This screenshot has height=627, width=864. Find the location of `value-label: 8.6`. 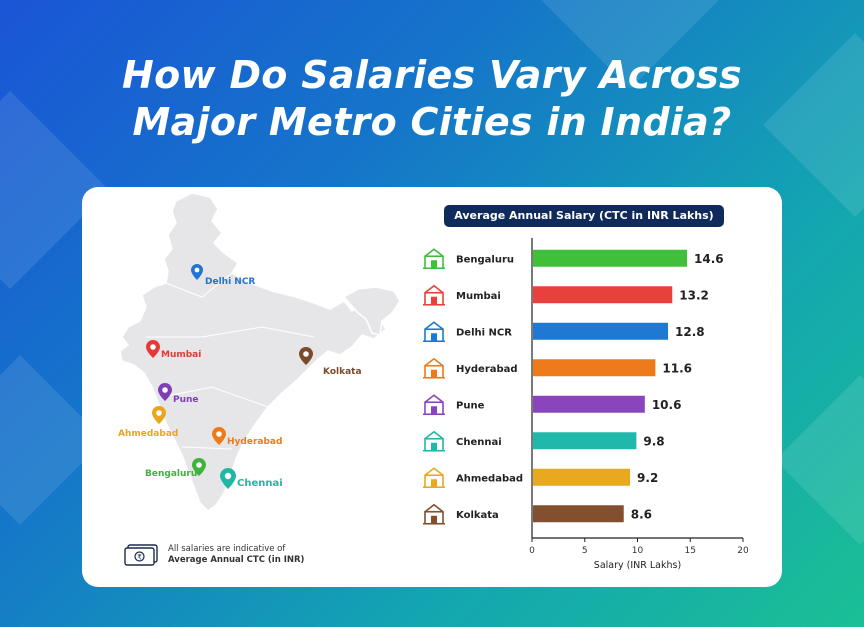

value-label: 8.6 is located at coordinates (641, 514).